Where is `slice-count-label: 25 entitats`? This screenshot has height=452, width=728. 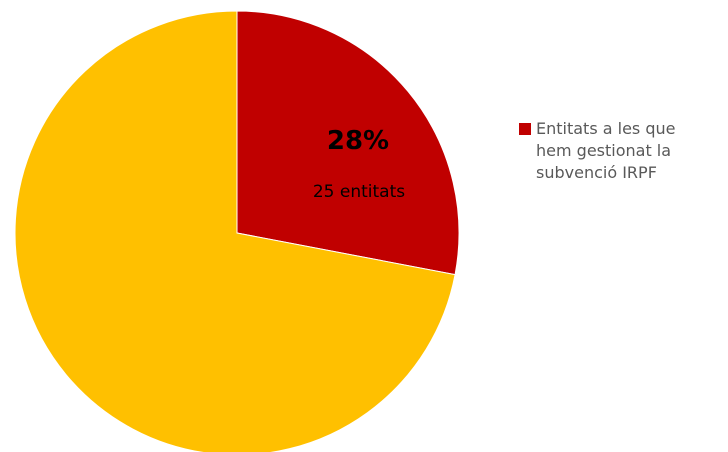 slice-count-label: 25 entitats is located at coordinates (359, 192).